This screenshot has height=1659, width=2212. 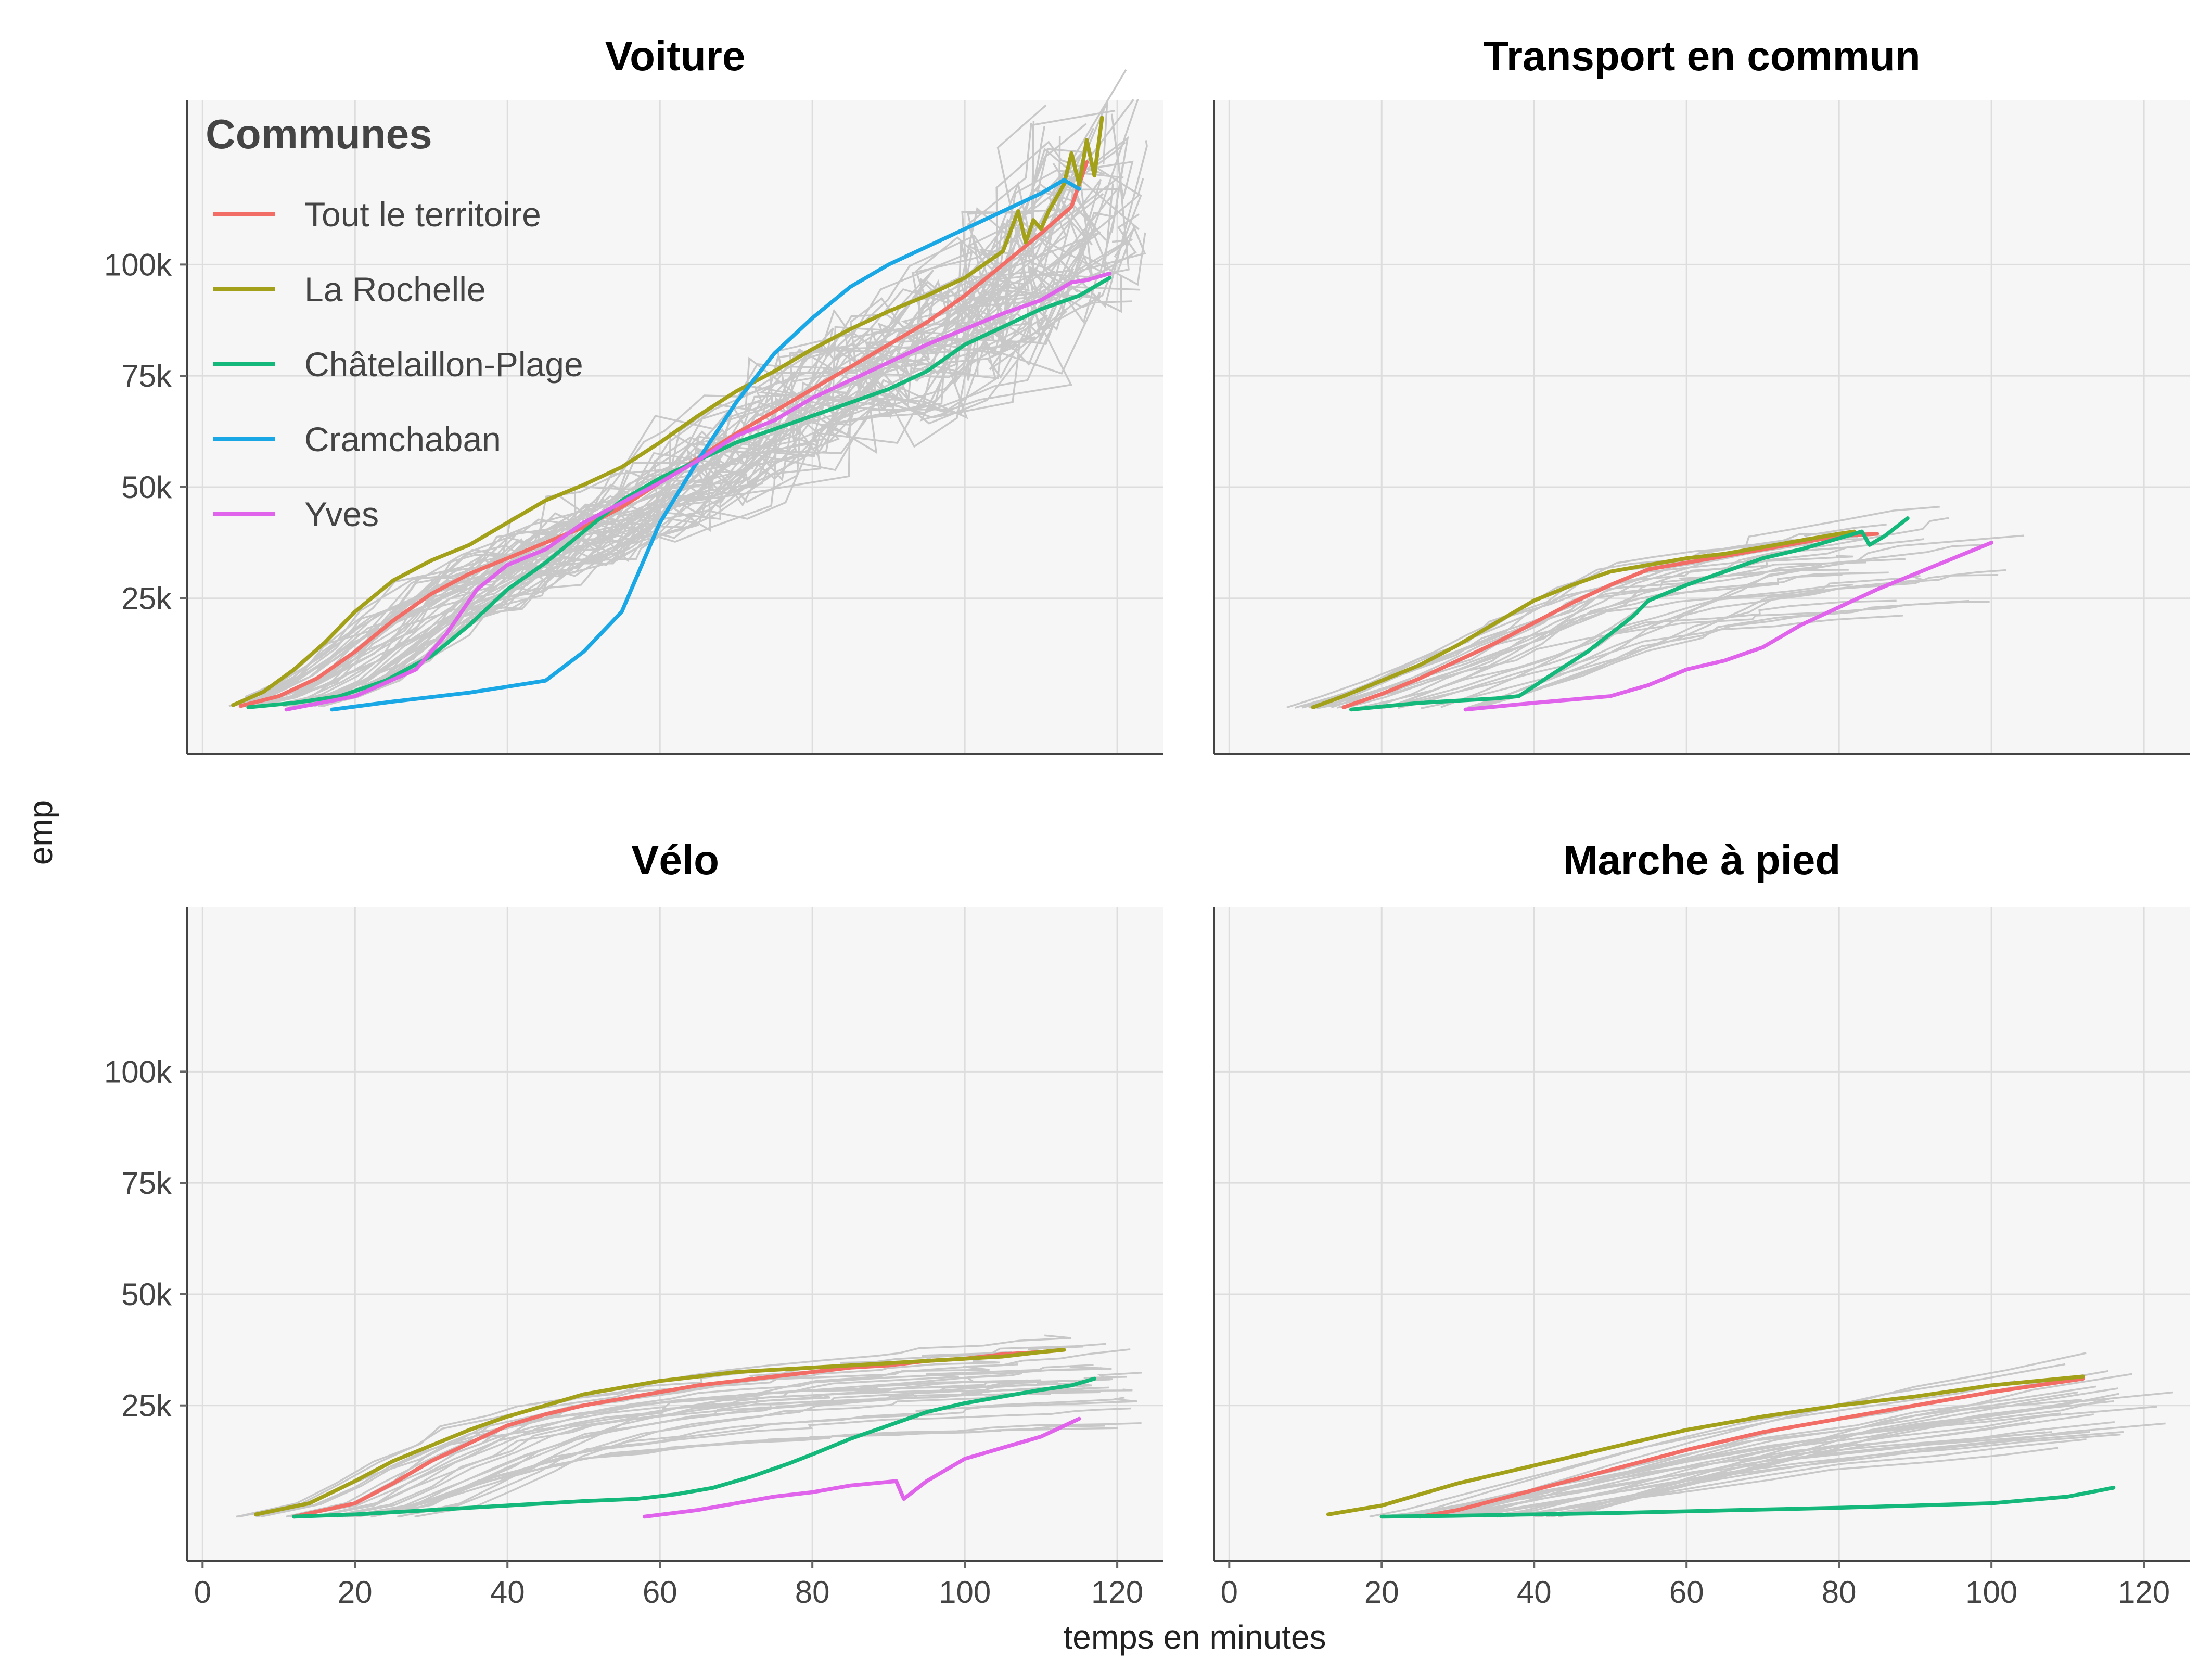 I want to click on series-line-cramchaban, so click(x=705, y=445).